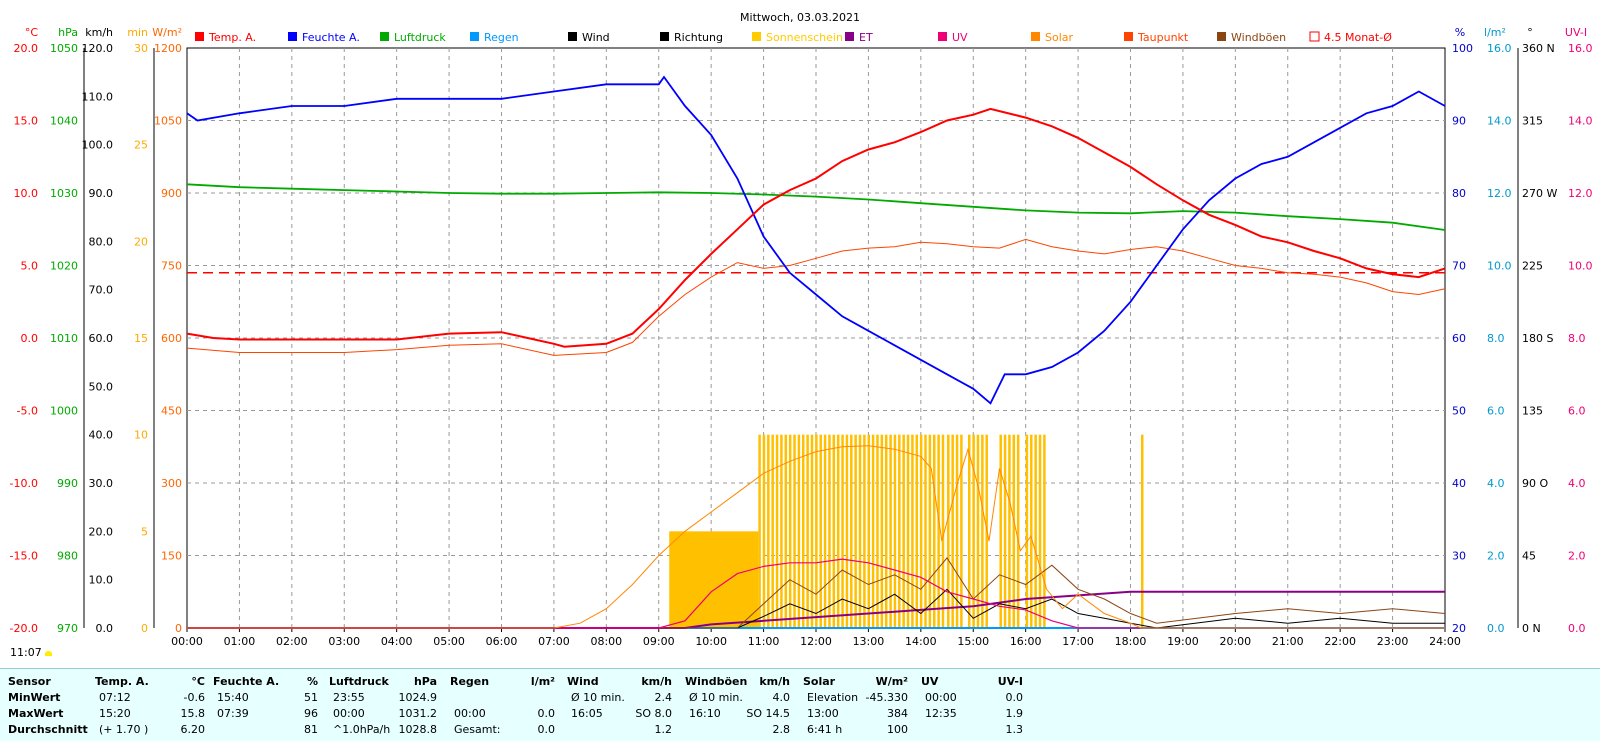 The image size is (1600, 741). I want to click on x-tick-label: 13:00, so click(869, 641).